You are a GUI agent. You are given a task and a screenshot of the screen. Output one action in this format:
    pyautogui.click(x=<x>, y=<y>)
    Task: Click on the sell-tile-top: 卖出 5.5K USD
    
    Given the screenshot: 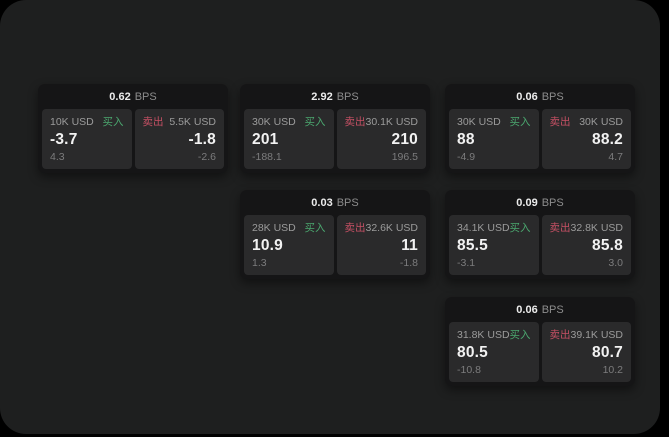 What is the action you would take?
    pyautogui.click(x=180, y=122)
    